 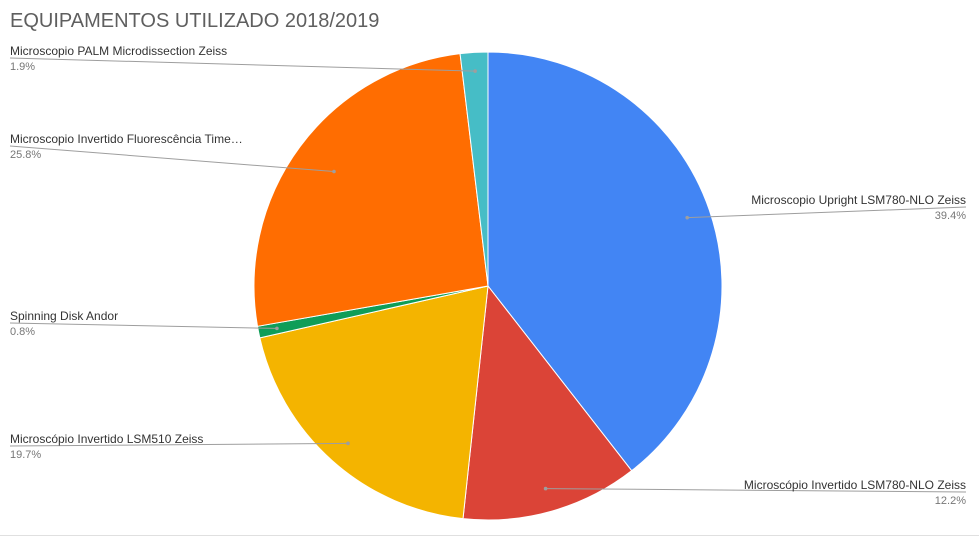 I want to click on leader-line-spinning-disk-andor, so click(x=143, y=325).